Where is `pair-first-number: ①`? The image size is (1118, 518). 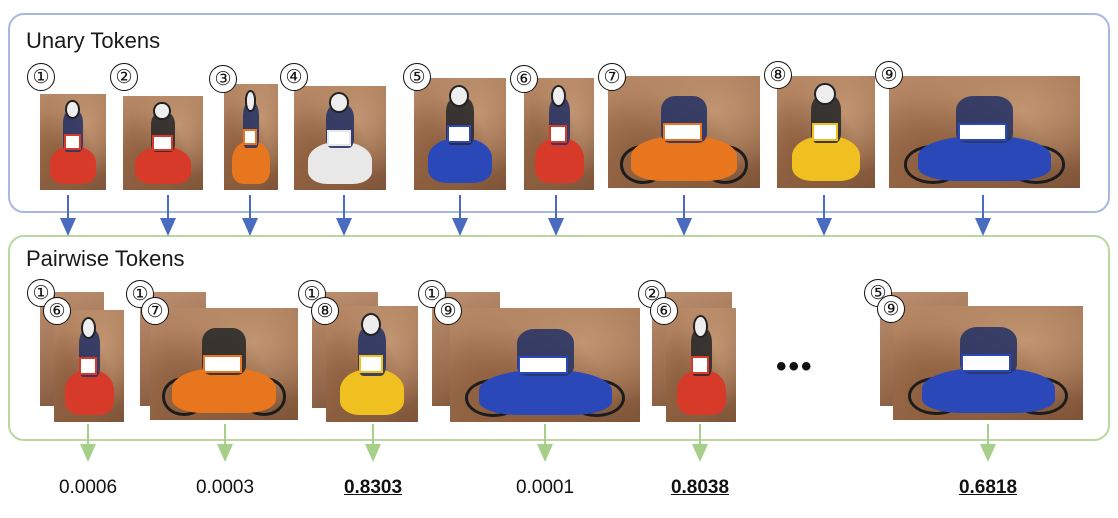
pair-first-number: ① is located at coordinates (140, 294).